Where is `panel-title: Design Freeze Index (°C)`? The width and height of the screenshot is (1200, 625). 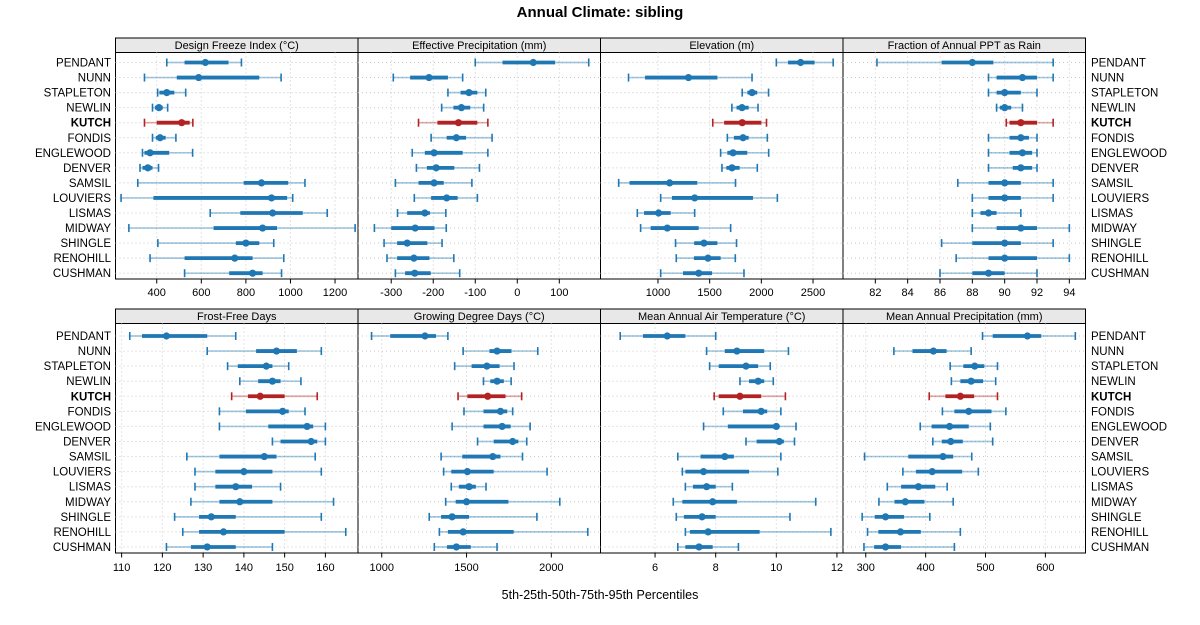 panel-title: Design Freeze Index (°C) is located at coordinates (237, 46).